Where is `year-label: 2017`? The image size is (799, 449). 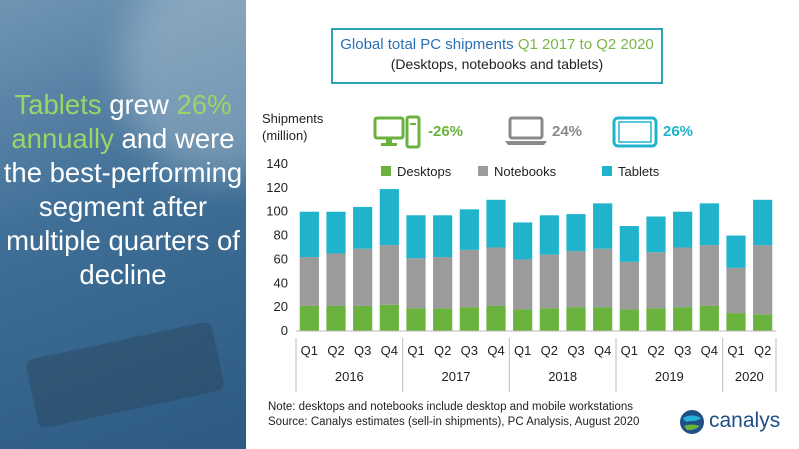
year-label: 2017 is located at coordinates (456, 376).